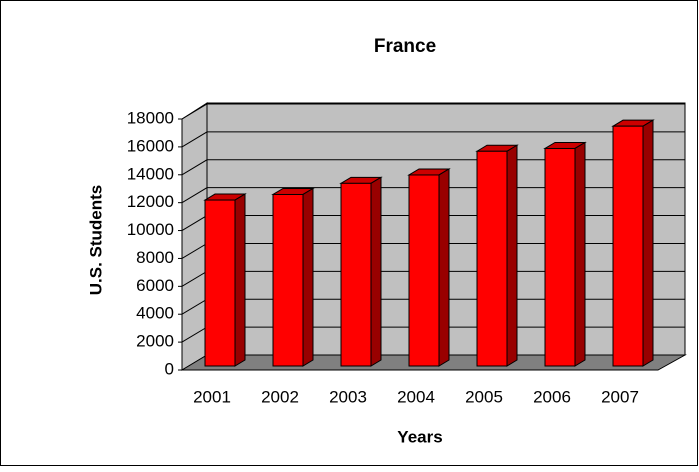  Describe the element at coordinates (212, 396) in the screenshot. I see `x-tick-label: 2001` at that location.